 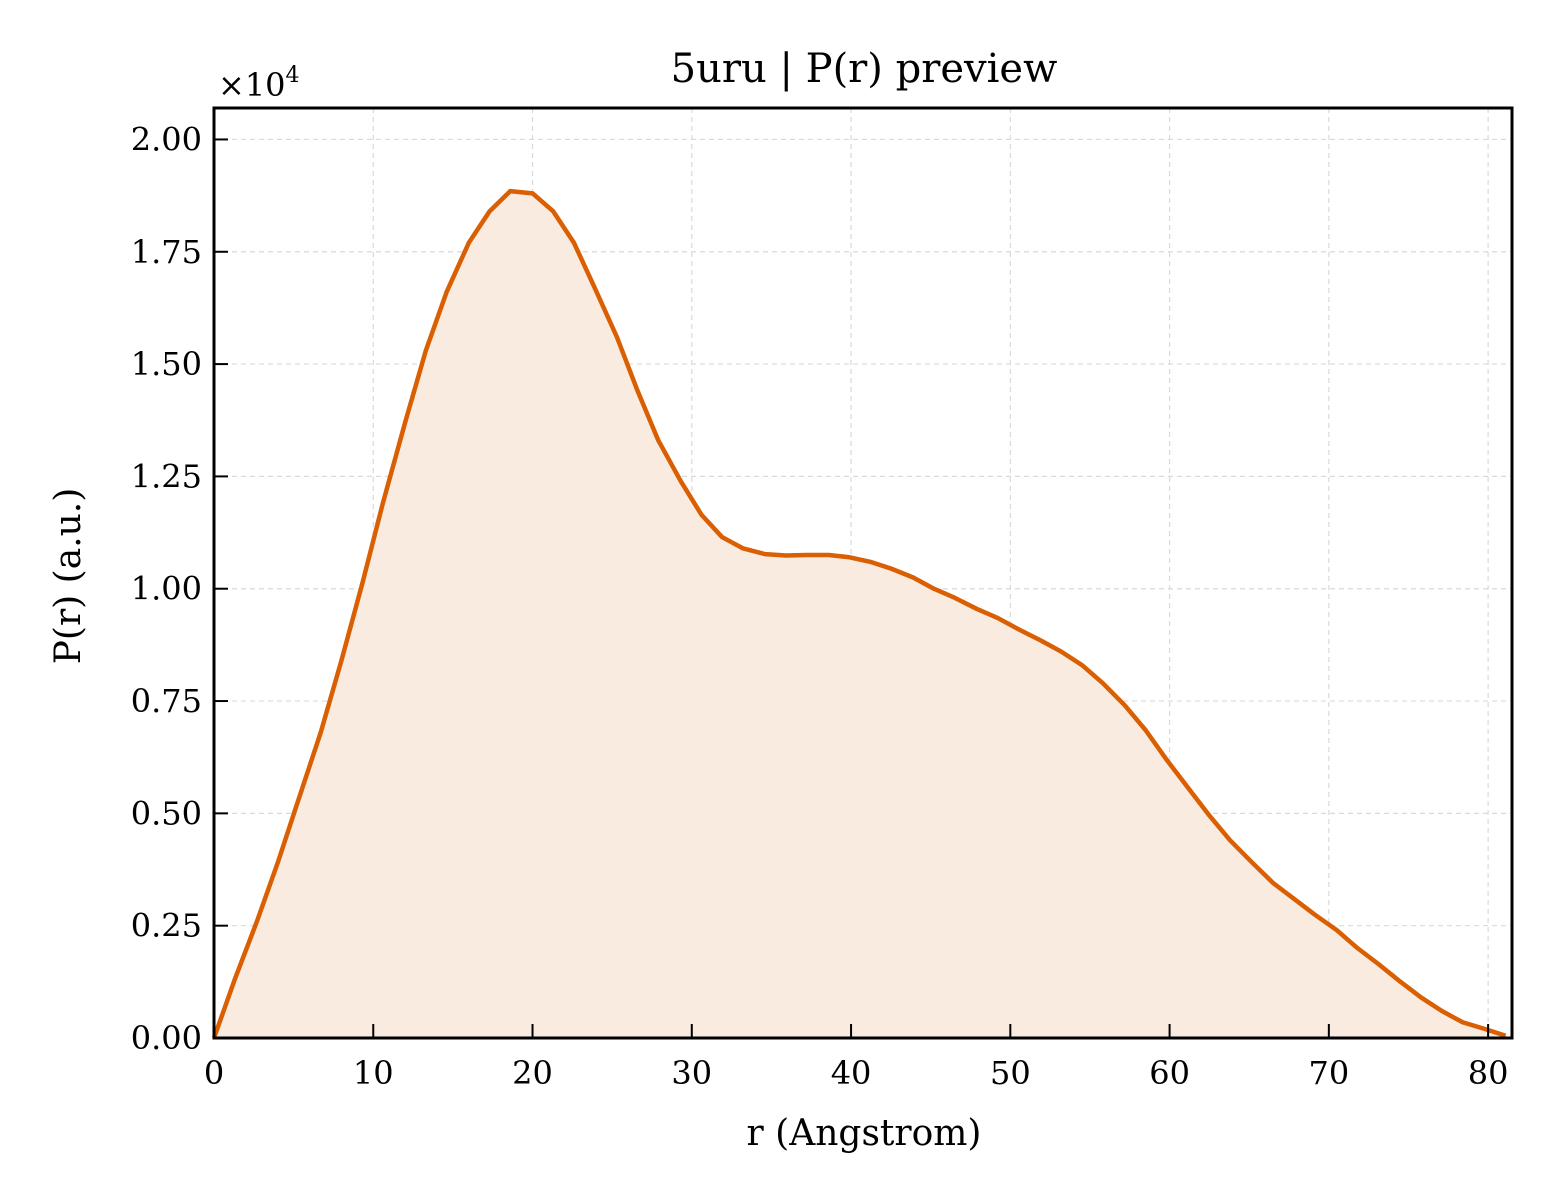 I want to click on x-tick-label: 10, so click(x=373, y=1073).